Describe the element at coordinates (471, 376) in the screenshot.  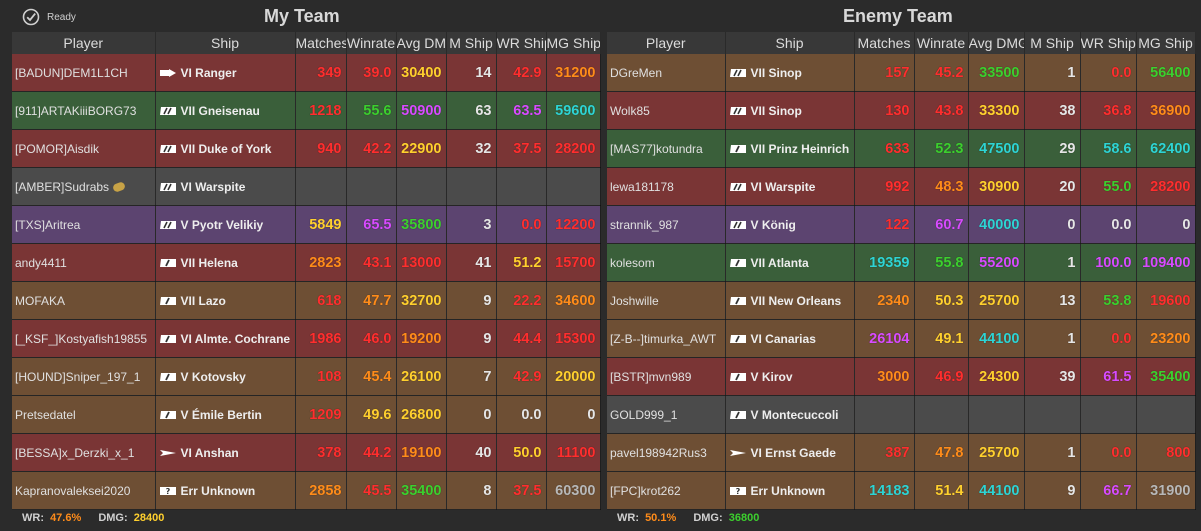
I see `m-ship-cell: 7` at that location.